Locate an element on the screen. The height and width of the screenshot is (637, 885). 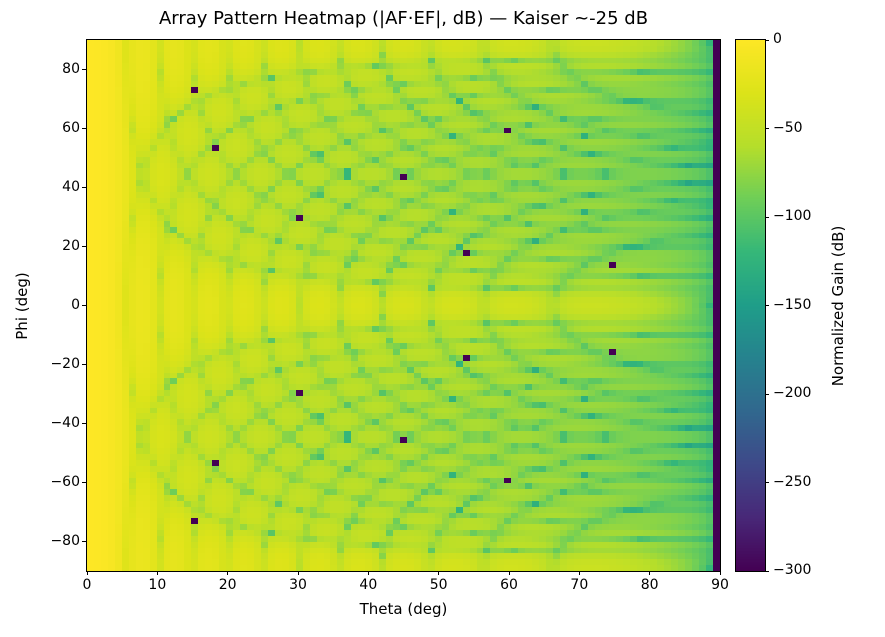
colorbar-tick-label: 0 is located at coordinates (777, 39).